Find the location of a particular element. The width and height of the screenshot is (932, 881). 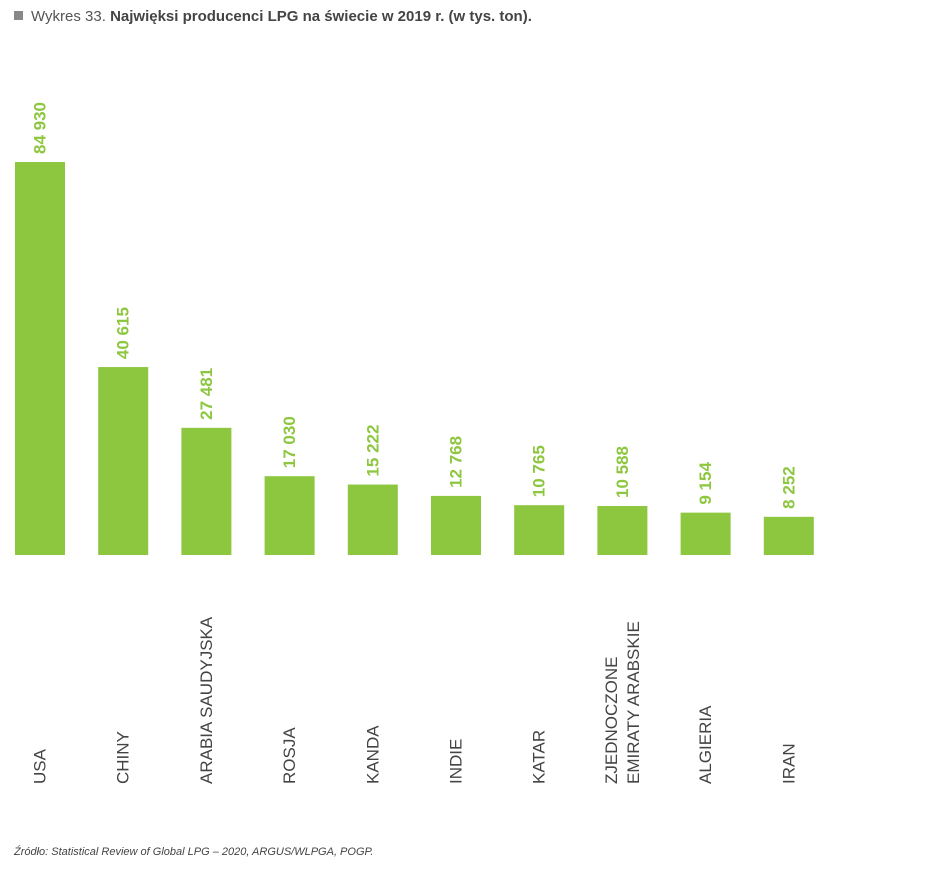

value-label-6: 10 765 is located at coordinates (539, 471).